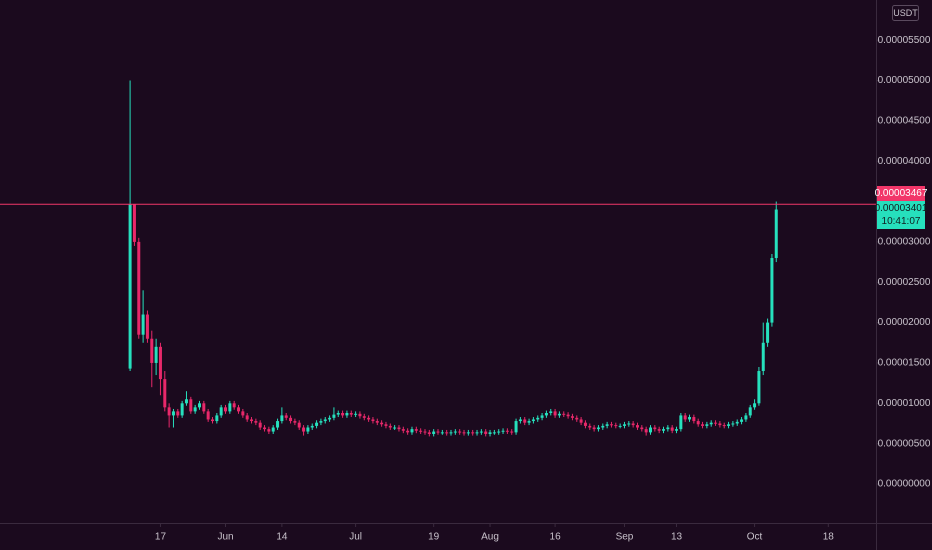  I want to click on last-price-label: 0.00003401, so click(901, 208).